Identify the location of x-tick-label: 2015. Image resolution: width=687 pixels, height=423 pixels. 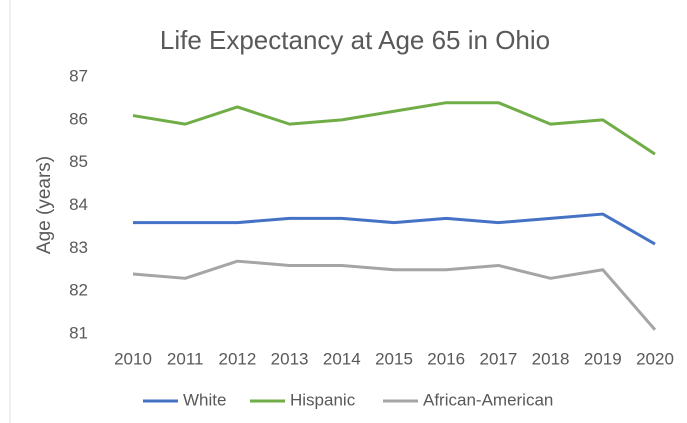
(394, 358).